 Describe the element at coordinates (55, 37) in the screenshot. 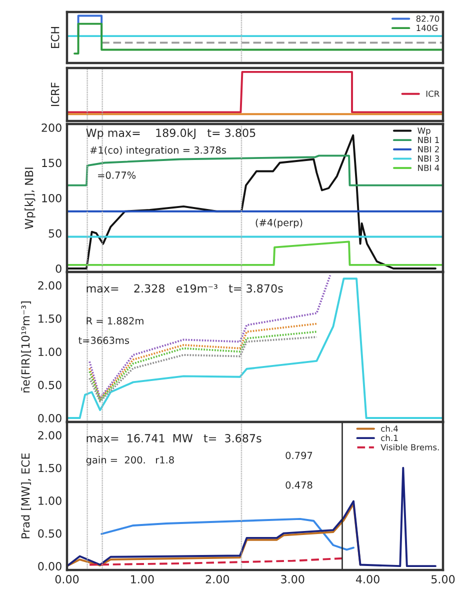

I see `y-axis-title: ECH` at that location.